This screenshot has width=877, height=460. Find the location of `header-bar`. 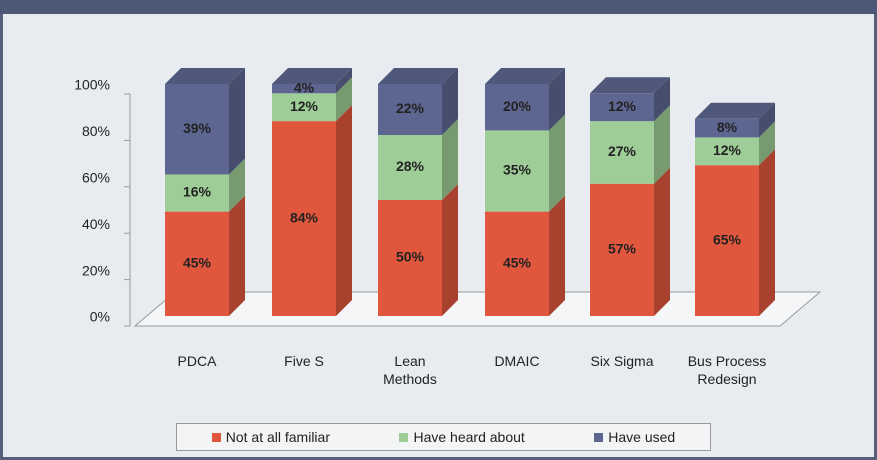

header-bar is located at coordinates (438, 7).